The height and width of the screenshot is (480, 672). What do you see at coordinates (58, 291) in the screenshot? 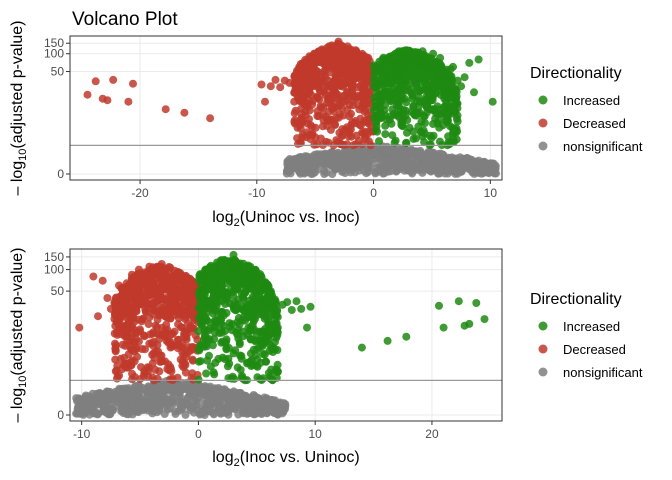
I see `y-tick-label: 50` at bounding box center [58, 291].